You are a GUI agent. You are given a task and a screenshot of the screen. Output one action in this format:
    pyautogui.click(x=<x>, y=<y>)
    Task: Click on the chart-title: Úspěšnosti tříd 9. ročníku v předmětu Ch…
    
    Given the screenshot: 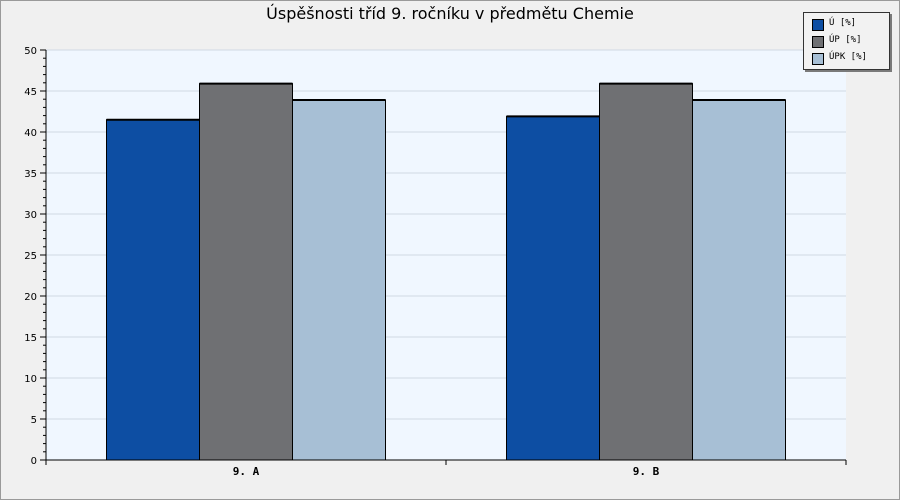 What is the action you would take?
    pyautogui.click(x=450, y=13)
    